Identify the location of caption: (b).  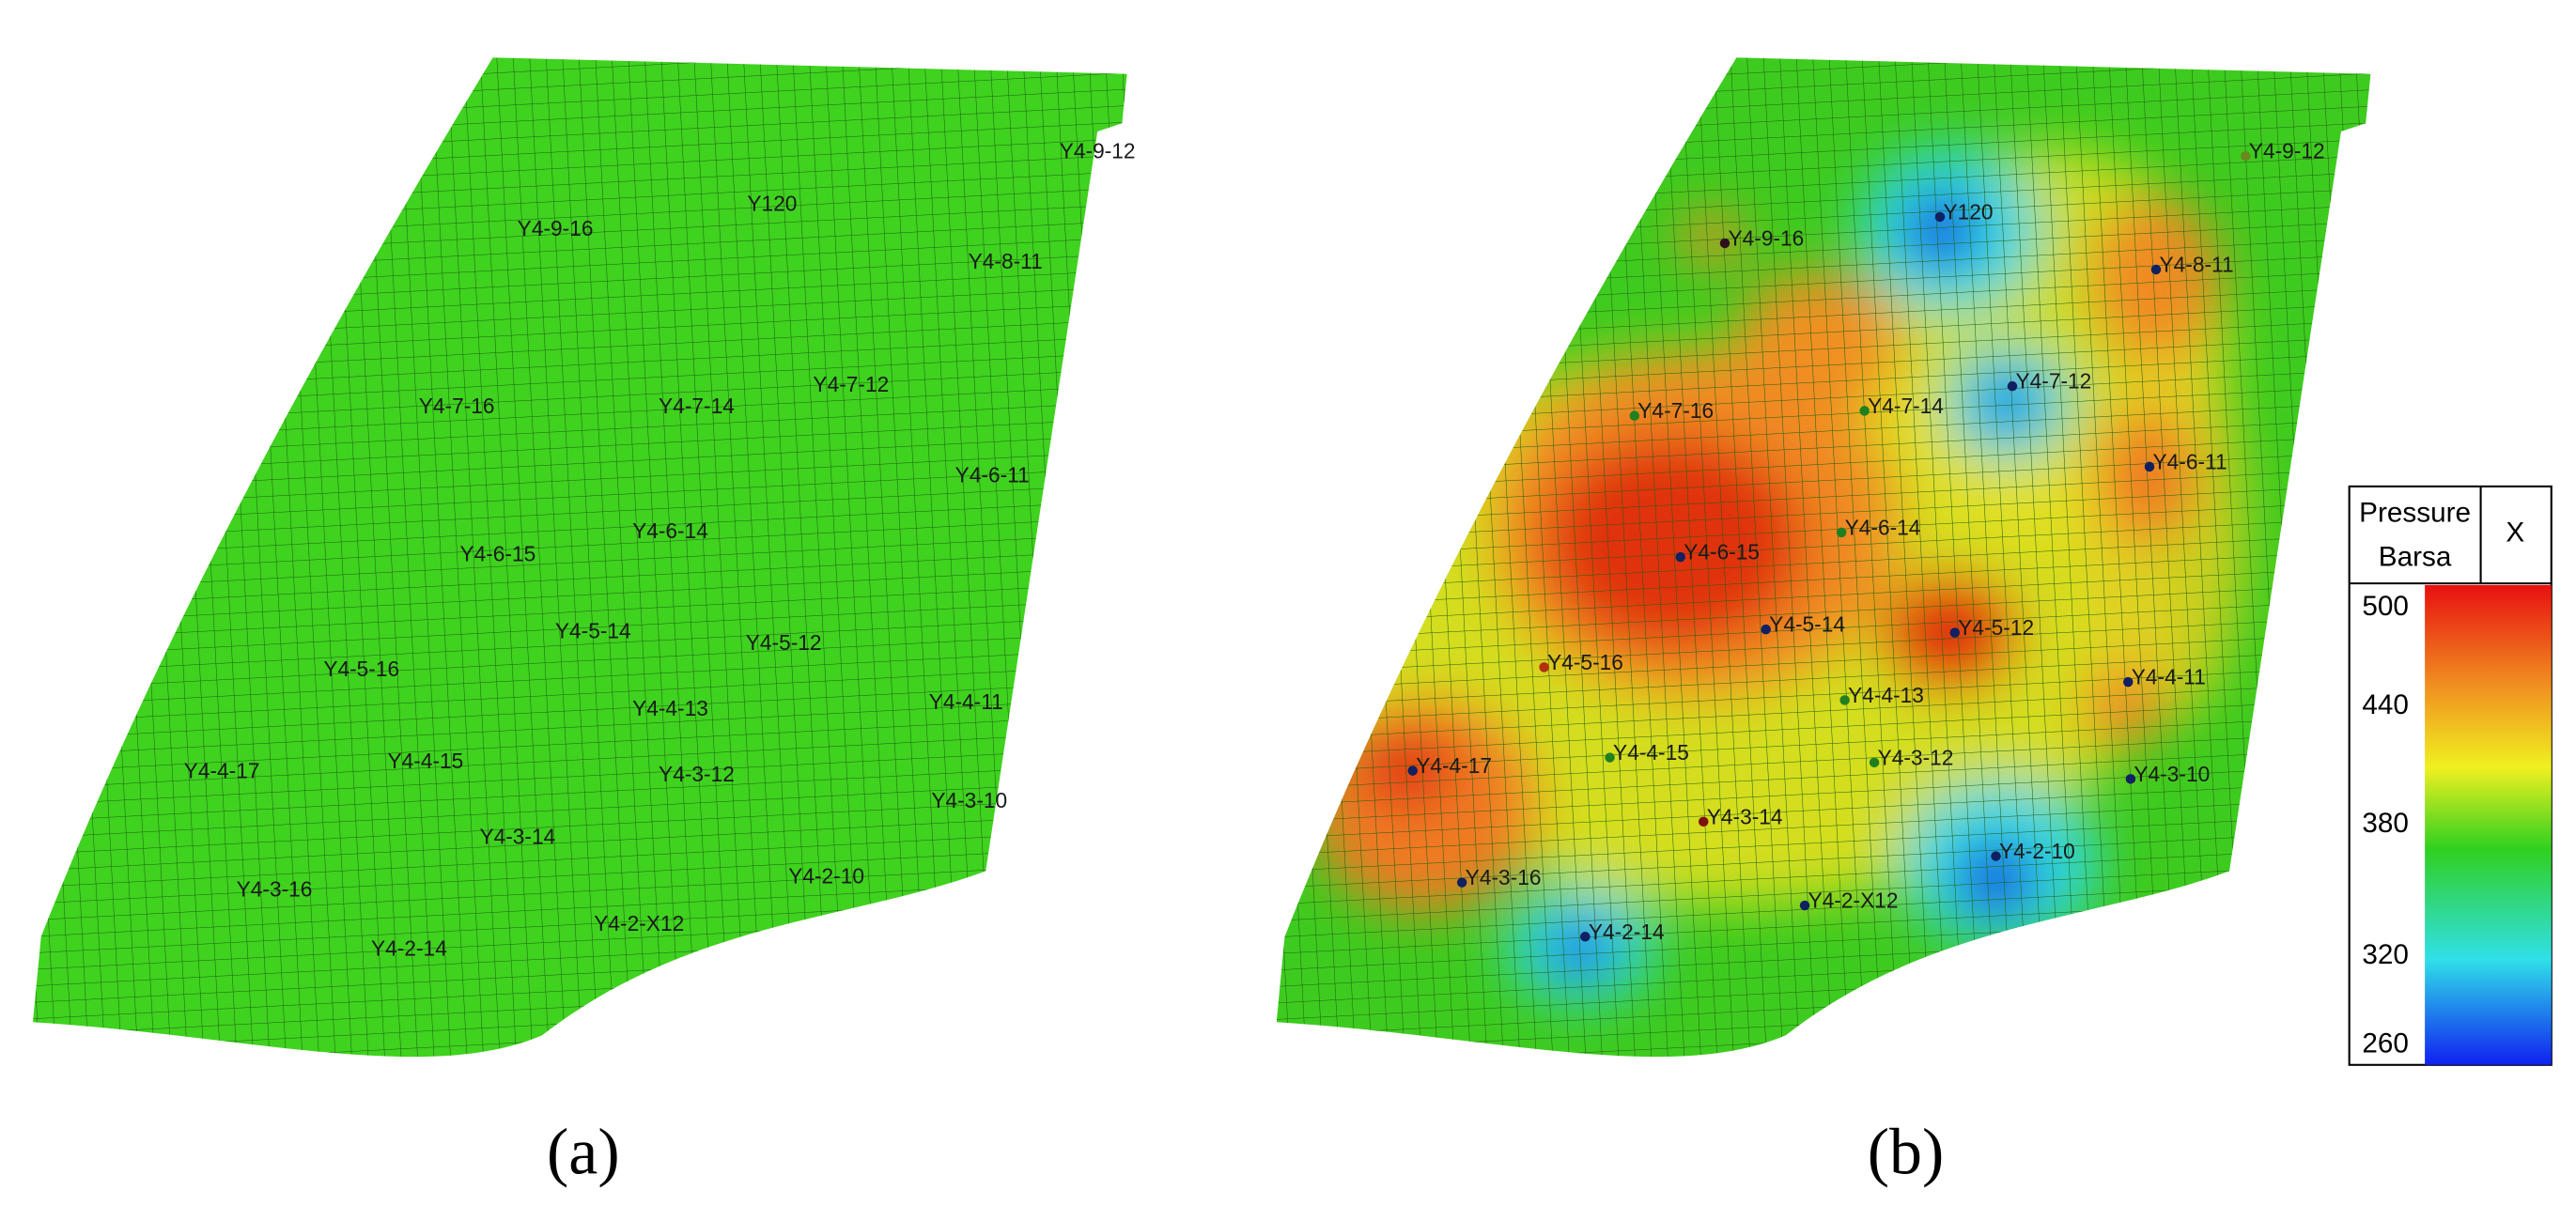
(1906, 1153).